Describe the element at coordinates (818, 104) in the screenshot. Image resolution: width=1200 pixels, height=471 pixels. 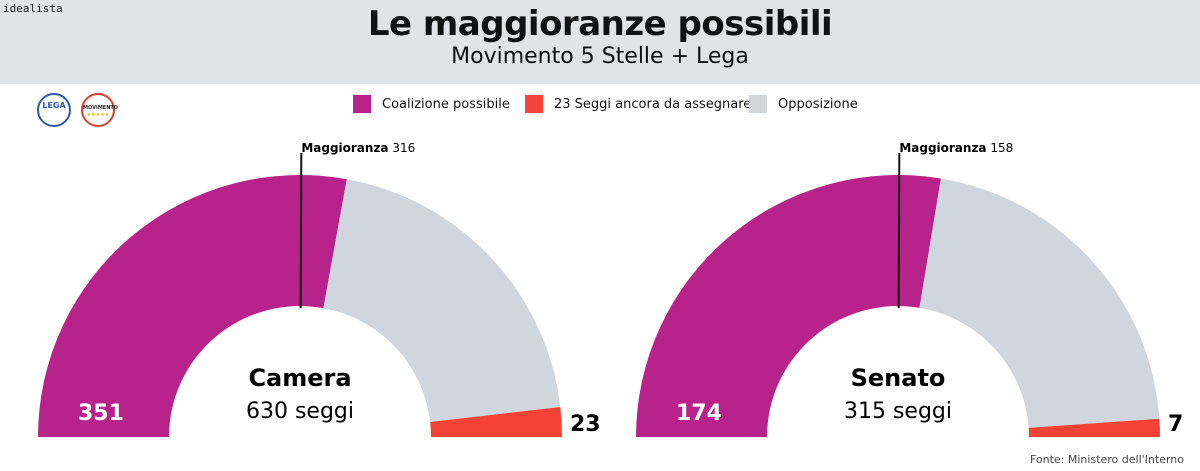
I see `legend-label-opposizione: Opposizione` at that location.